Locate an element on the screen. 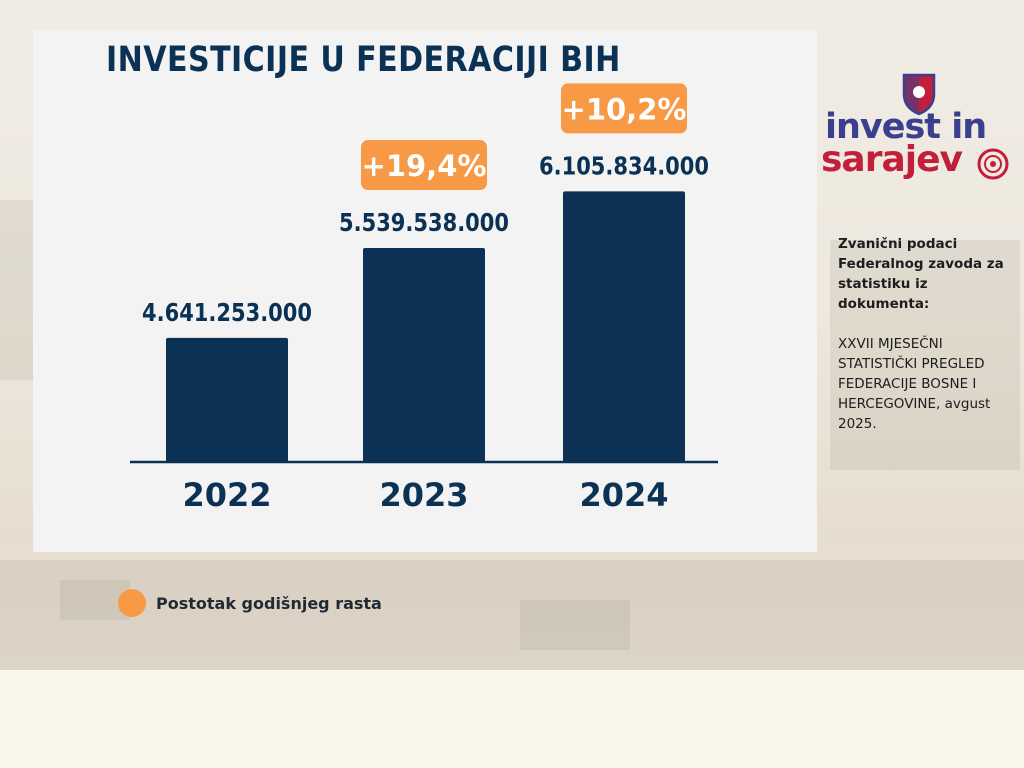 The width and height of the screenshot is (1024, 768). growth-label-2024: +10,2% is located at coordinates (624, 109).